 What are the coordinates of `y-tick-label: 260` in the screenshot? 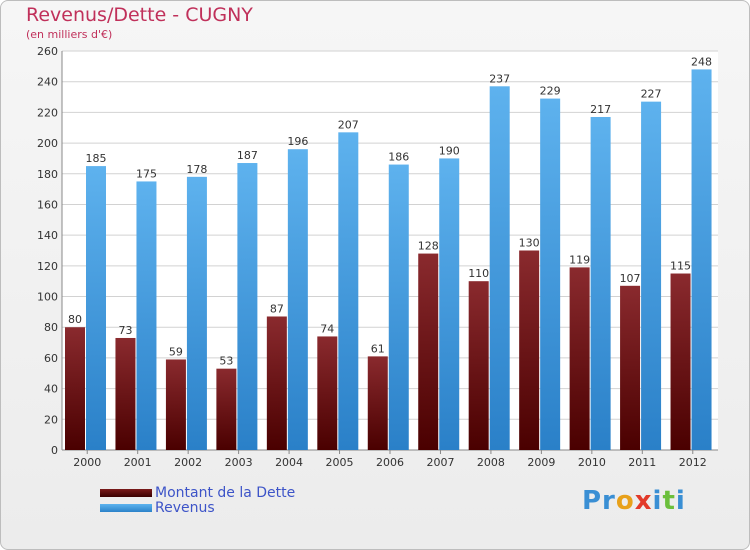 It's located at (47, 51).